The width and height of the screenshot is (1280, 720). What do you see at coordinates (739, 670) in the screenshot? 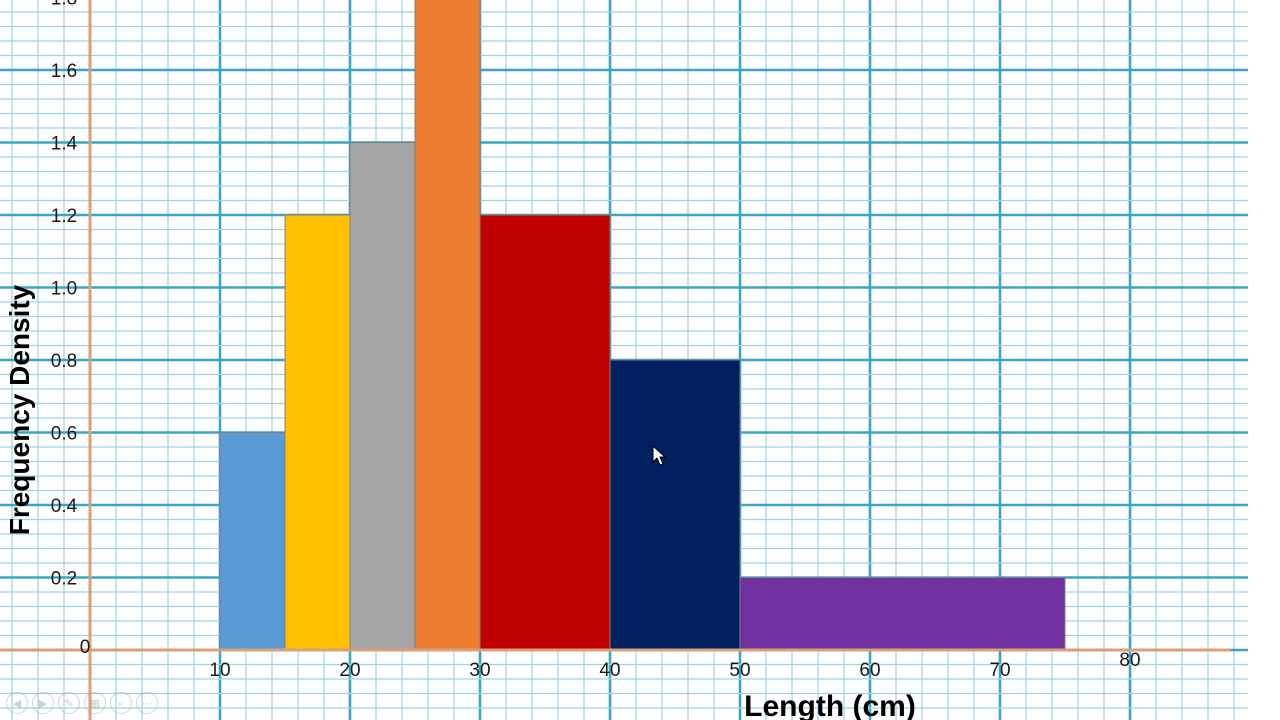
I see `x-tick-label: 50` at bounding box center [739, 670].